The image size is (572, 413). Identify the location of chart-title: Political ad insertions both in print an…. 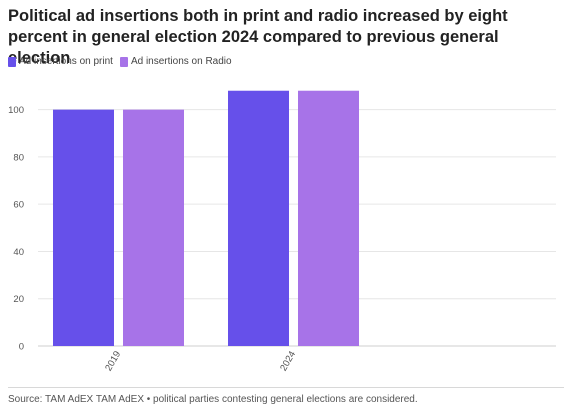
(258, 37).